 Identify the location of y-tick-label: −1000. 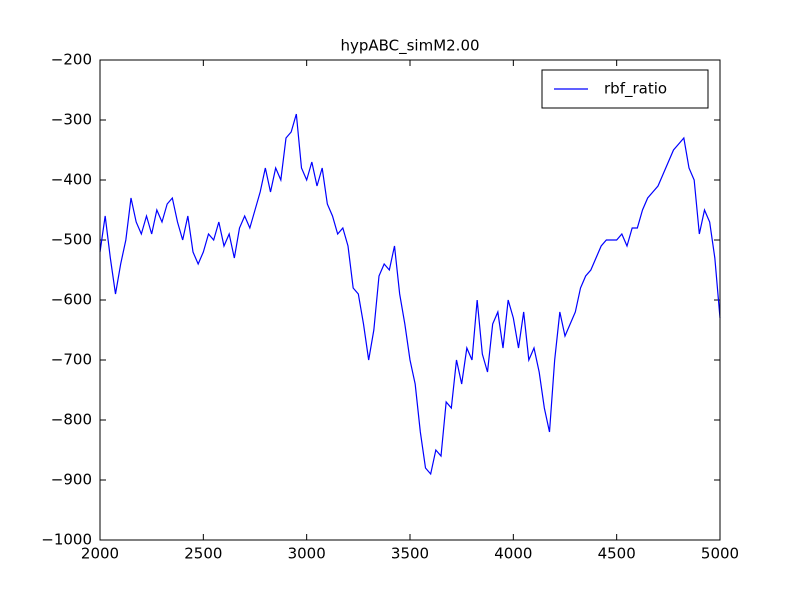
(66, 540).